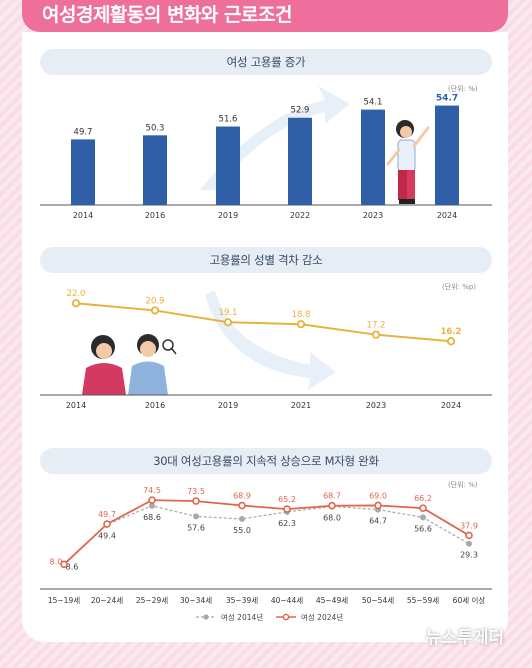 This screenshot has width=532, height=668. What do you see at coordinates (287, 600) in the screenshot?
I see `x-tick-label: 40~44세` at bounding box center [287, 600].